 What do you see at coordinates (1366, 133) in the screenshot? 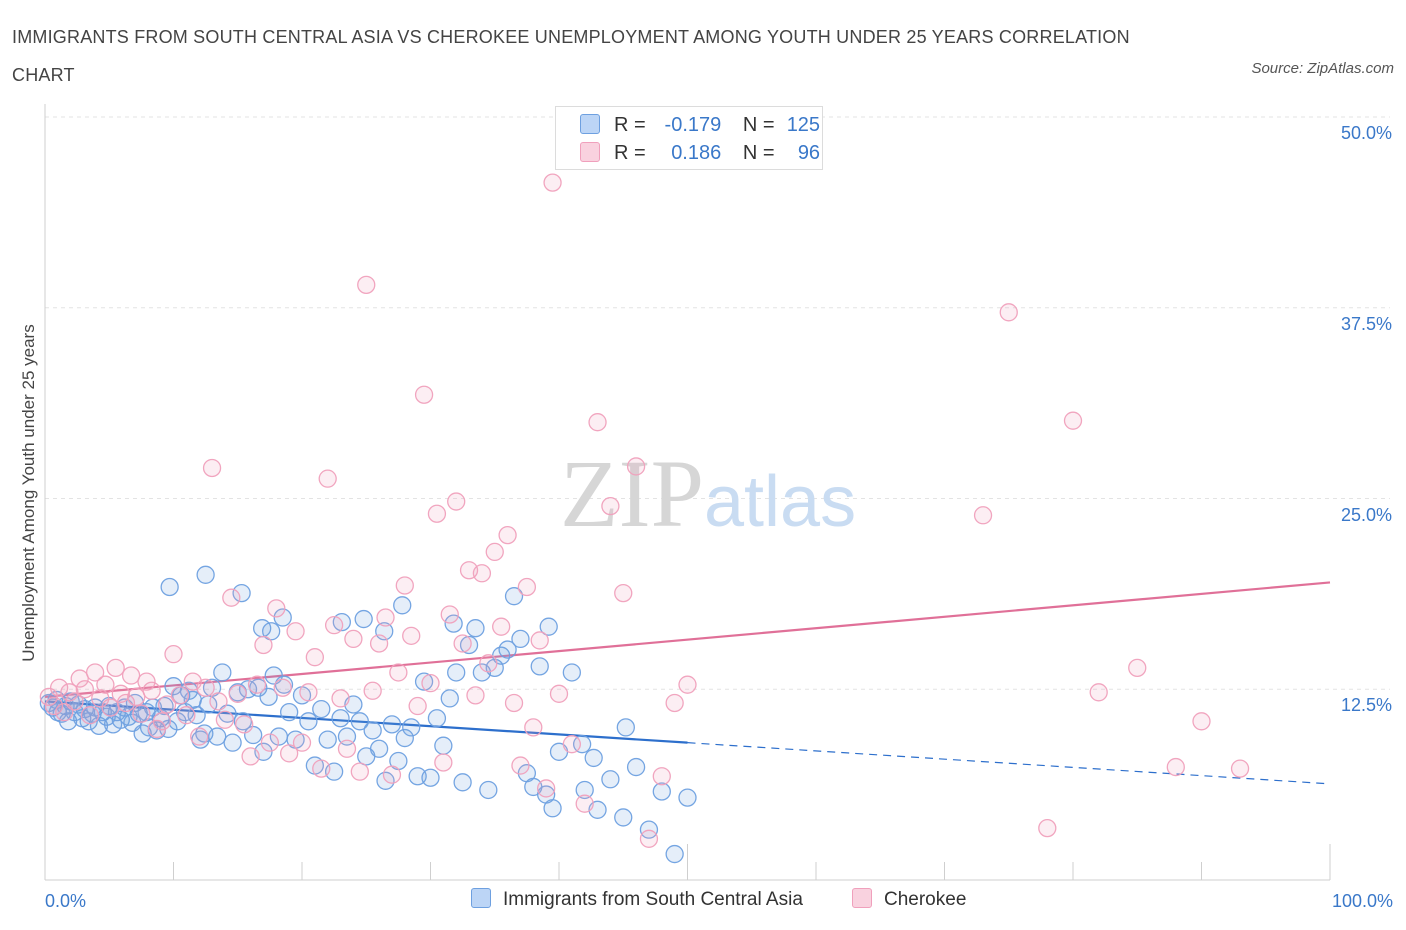
I see `y-tick-label: 50.0%` at bounding box center [1366, 133].